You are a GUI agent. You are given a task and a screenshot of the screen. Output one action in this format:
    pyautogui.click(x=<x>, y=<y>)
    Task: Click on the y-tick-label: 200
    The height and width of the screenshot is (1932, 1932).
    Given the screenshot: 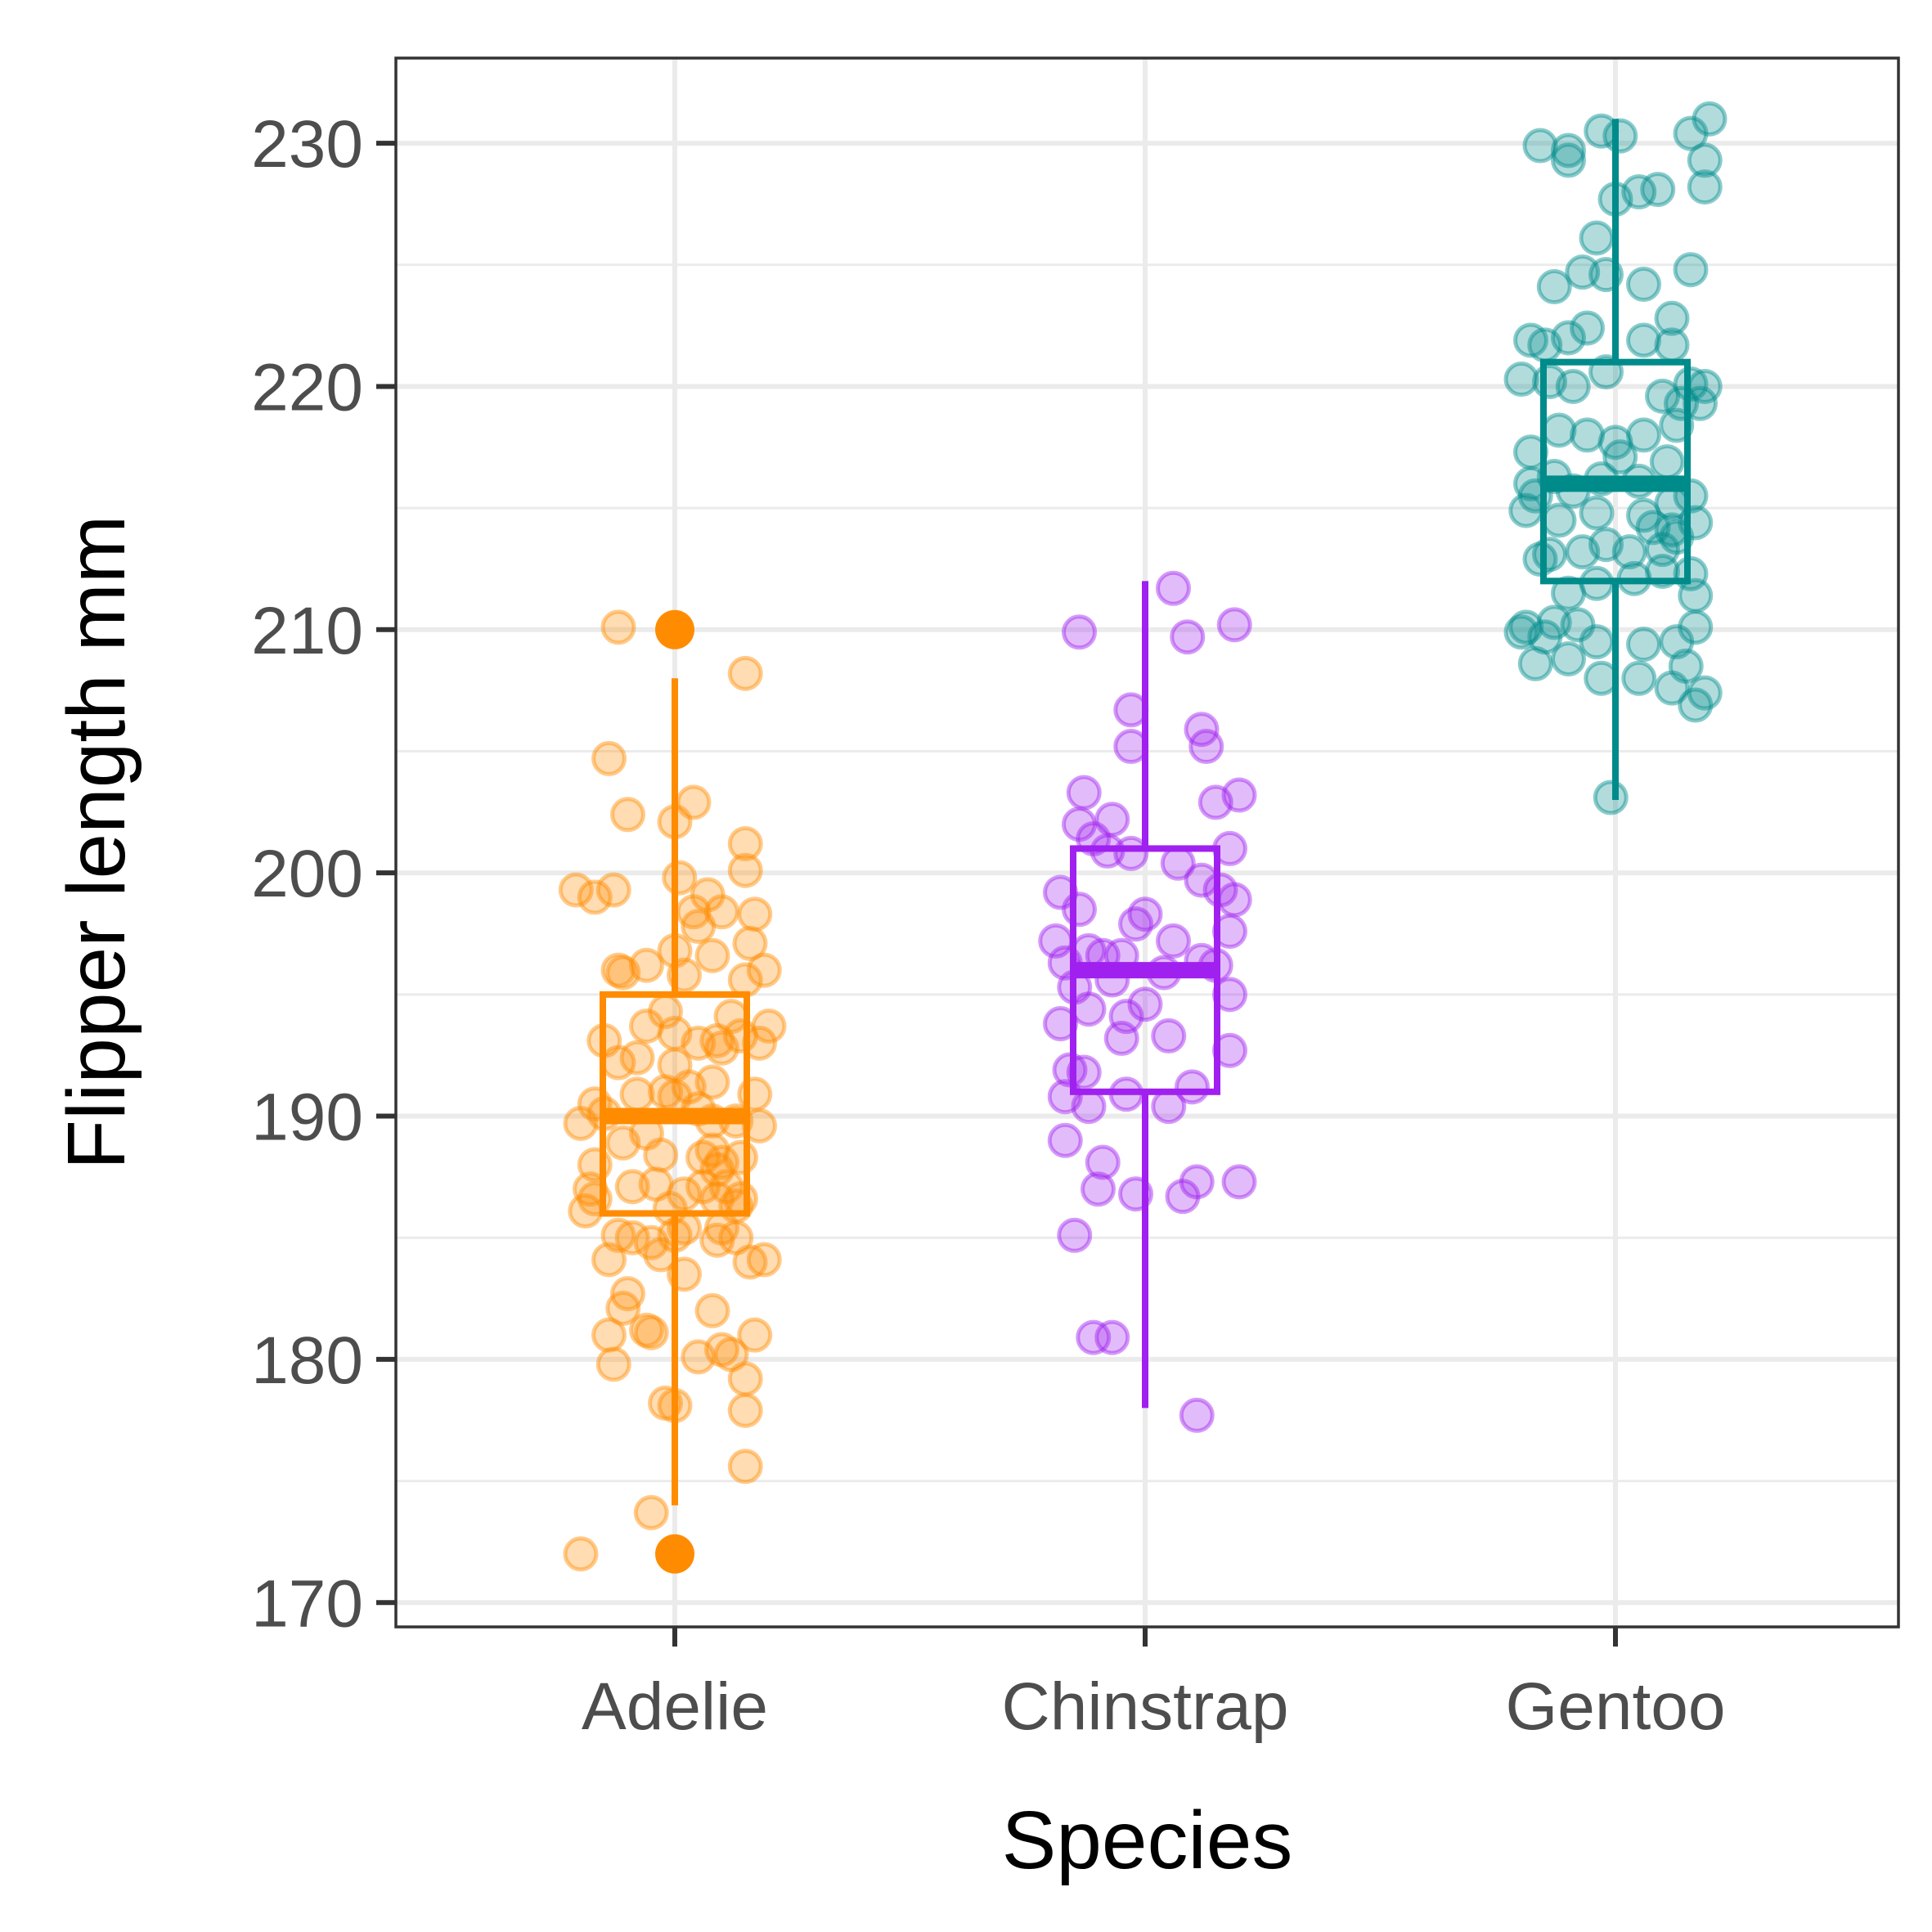 What is the action you would take?
    pyautogui.click(x=307, y=874)
    